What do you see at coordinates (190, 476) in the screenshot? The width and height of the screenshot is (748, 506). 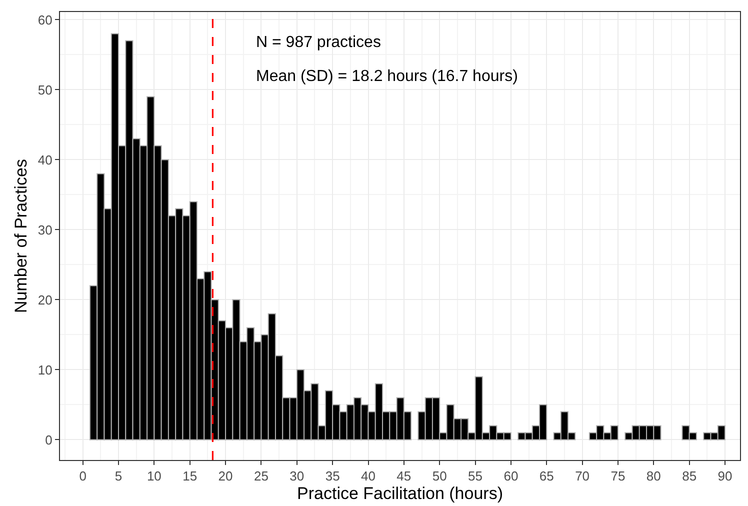 I see `x-tick-label: 15` at bounding box center [190, 476].